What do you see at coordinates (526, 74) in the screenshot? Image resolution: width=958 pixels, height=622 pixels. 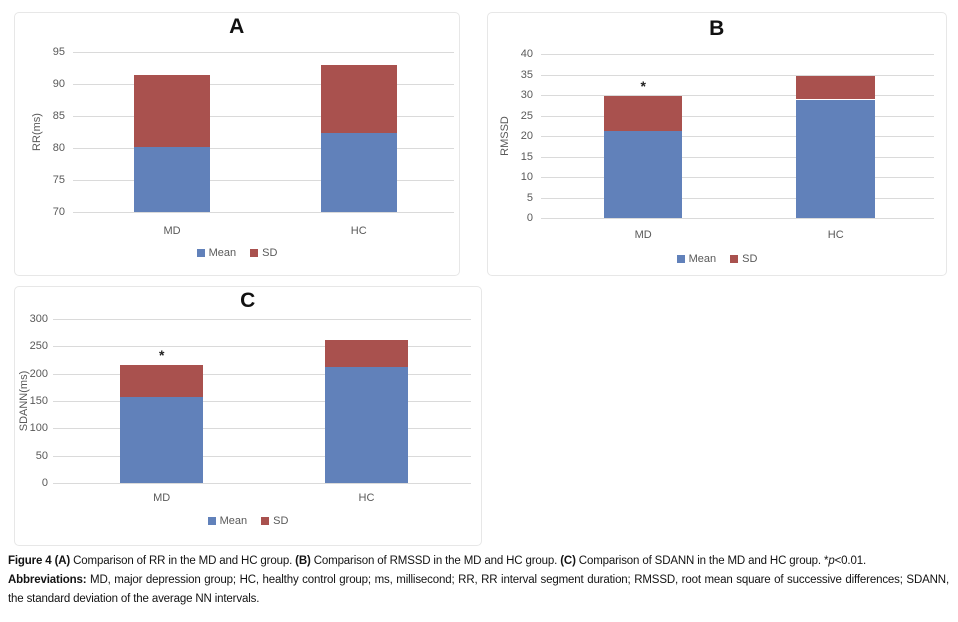 I see `y-tick-label: 35` at bounding box center [526, 74].